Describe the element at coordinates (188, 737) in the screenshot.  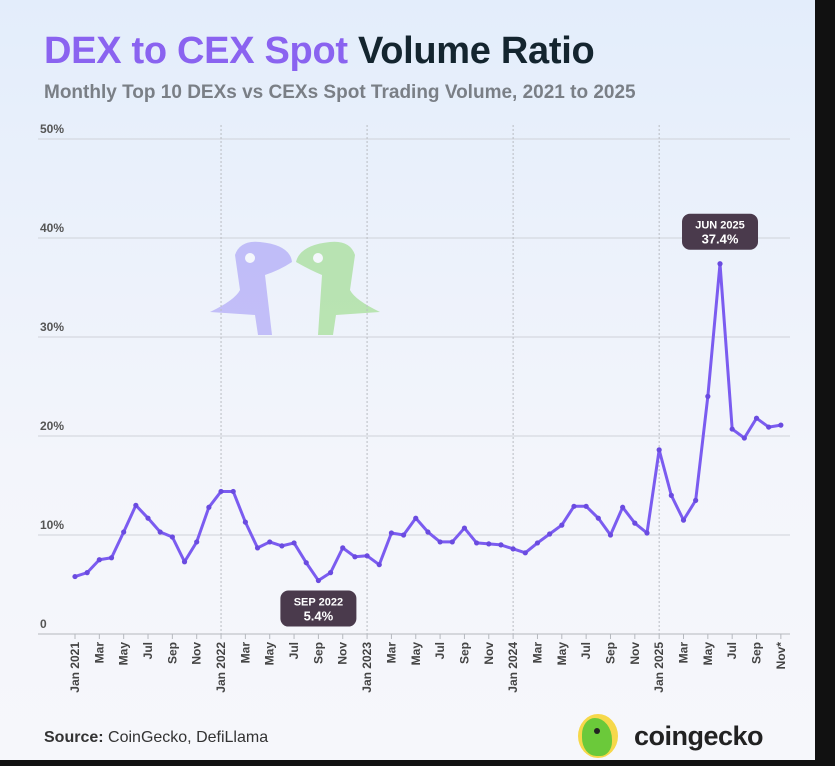
I see `source-text: CoinGecko, DefiLlama` at that location.